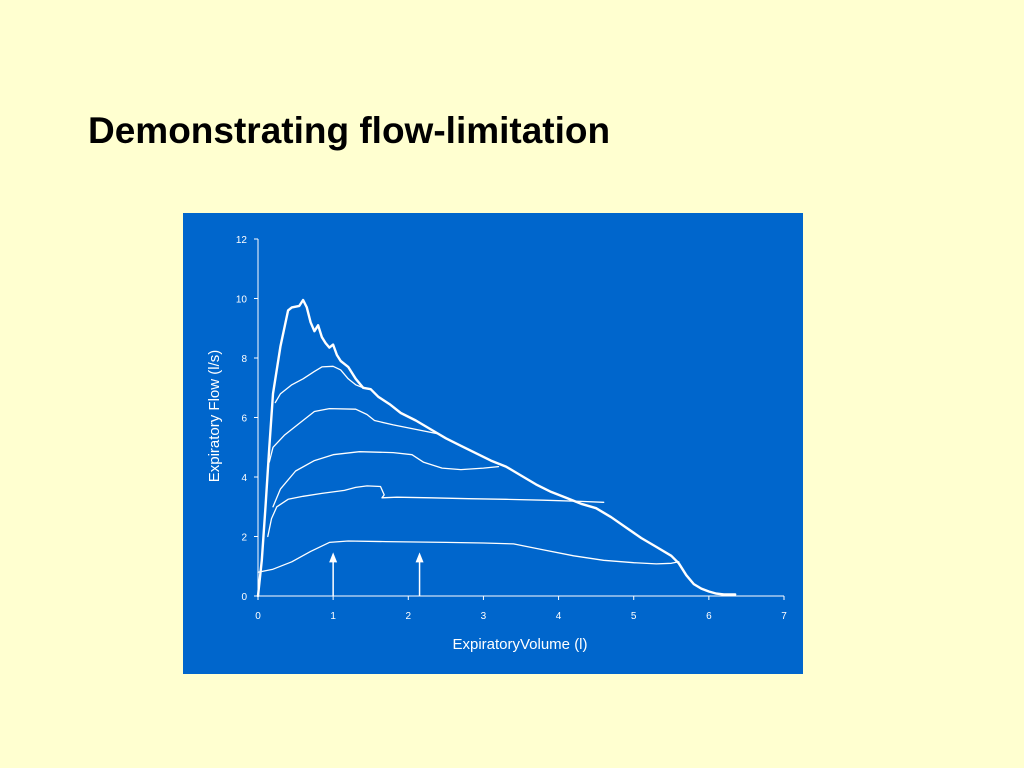 The width and height of the screenshot is (1024, 768). Describe the element at coordinates (784, 616) in the screenshot. I see `x-tick-label: 7` at that location.